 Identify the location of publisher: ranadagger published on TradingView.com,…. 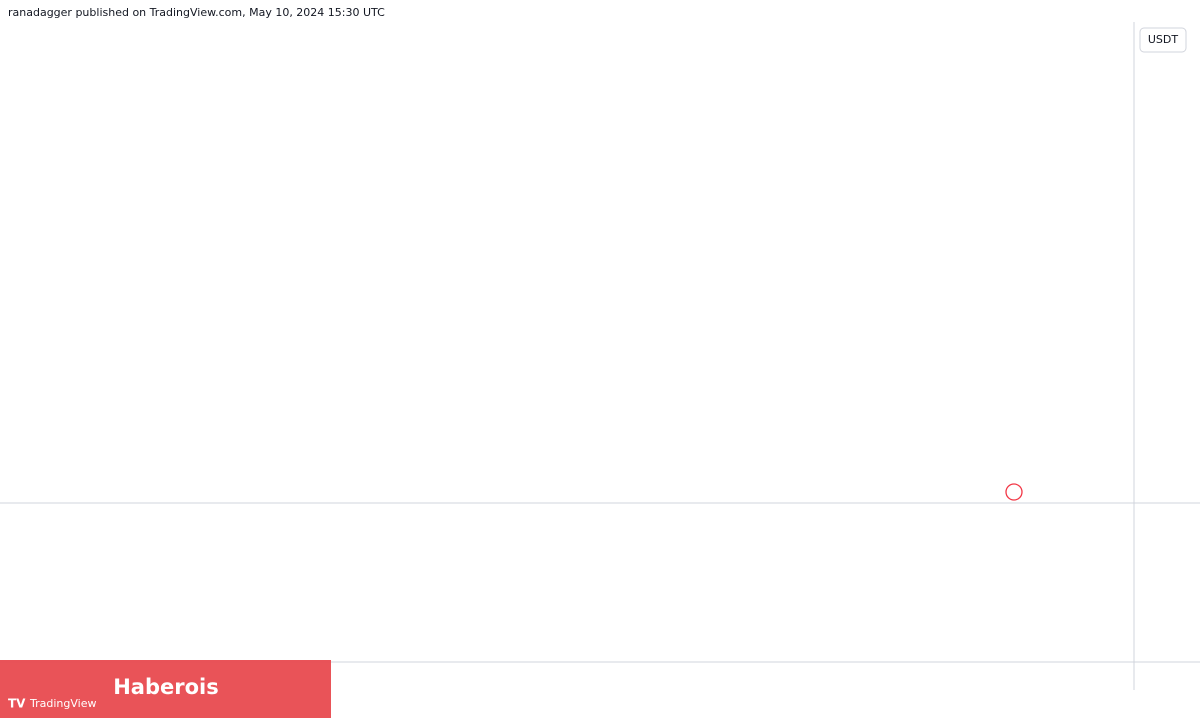
(196, 12).